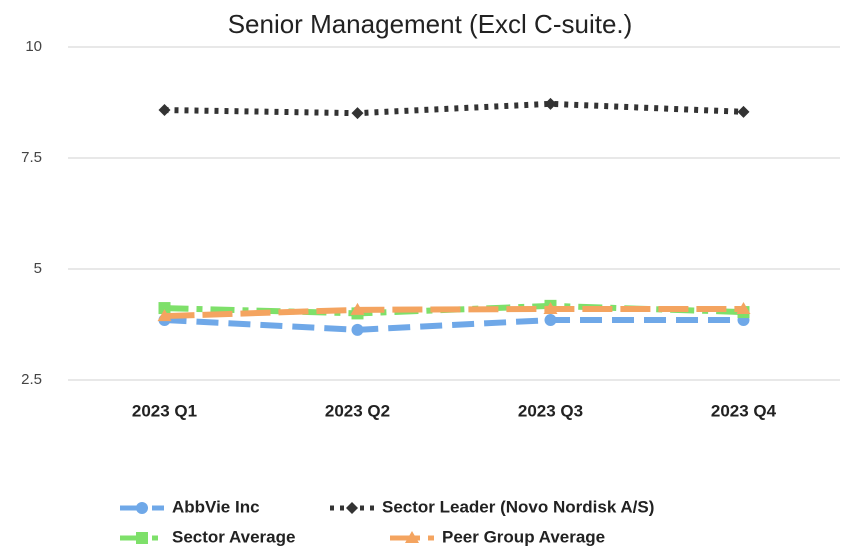 The width and height of the screenshot is (843, 555). I want to click on legend-label: AbbVie Inc, so click(216, 506).